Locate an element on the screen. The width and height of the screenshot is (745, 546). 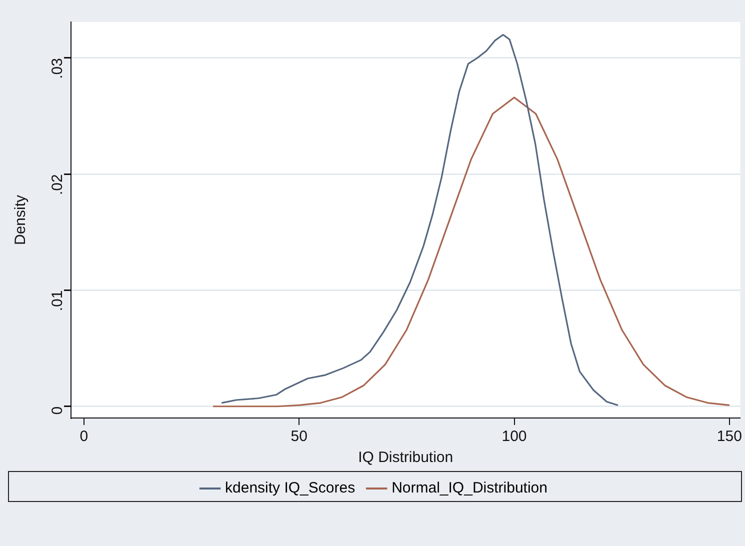
y-tick-label: .03 is located at coordinates (57, 68).